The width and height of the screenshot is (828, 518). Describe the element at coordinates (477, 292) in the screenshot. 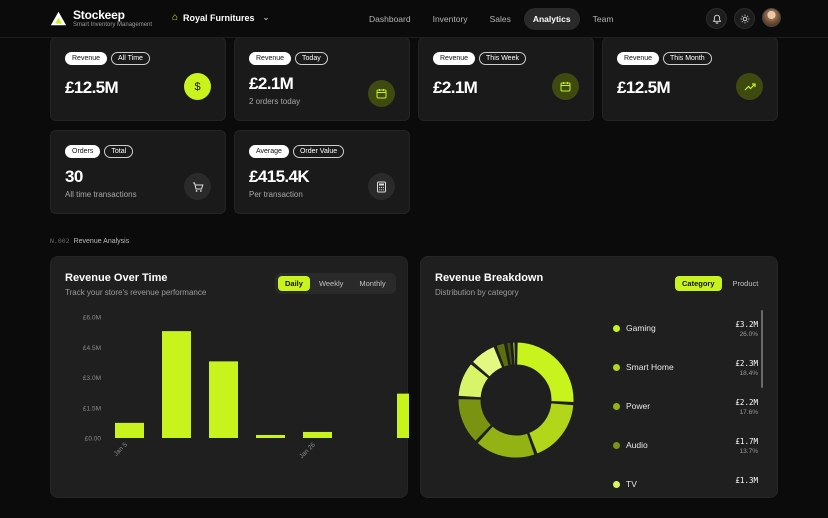

I see `panel-subtitle: Distribution by category` at that location.